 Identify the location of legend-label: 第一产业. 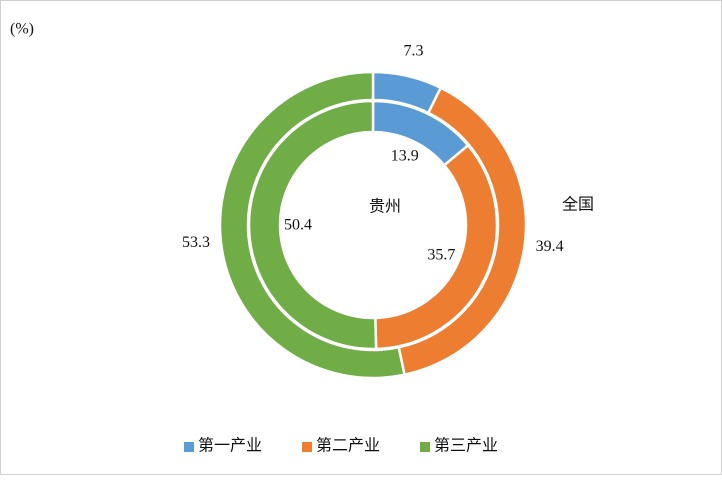
(230, 446).